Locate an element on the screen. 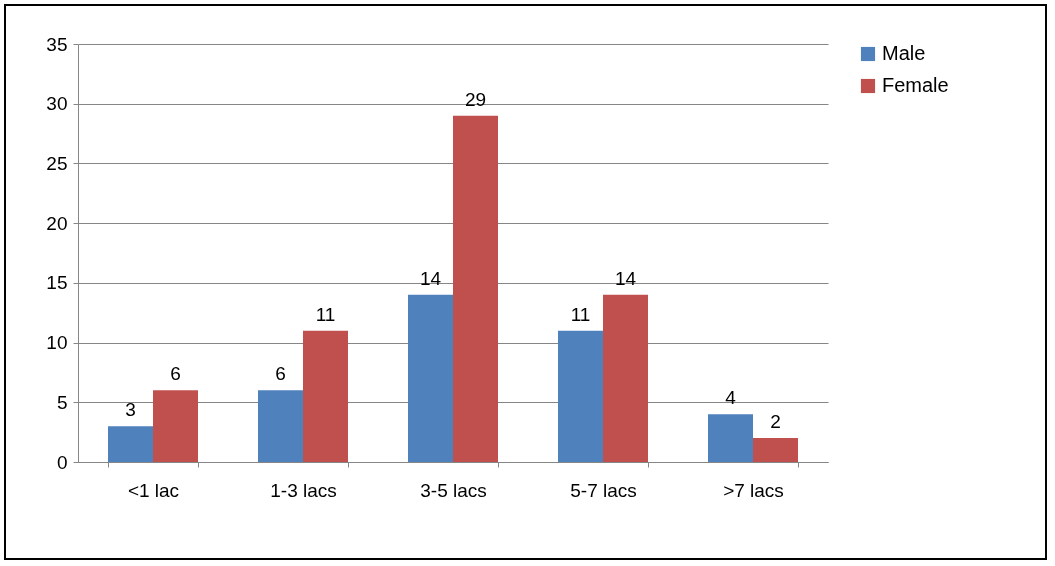 The image size is (1055, 566). x-tick-label: 3-5 lacs is located at coordinates (453, 490).